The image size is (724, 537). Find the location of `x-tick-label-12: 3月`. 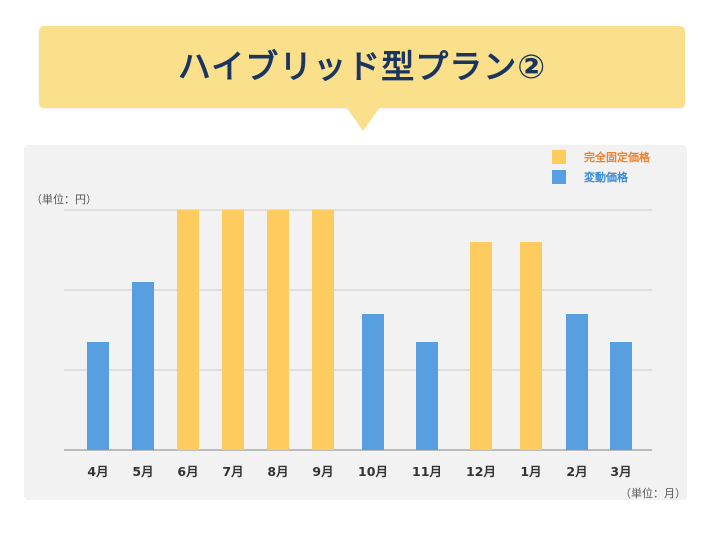

x-tick-label-12: 3月 is located at coordinates (620, 471).